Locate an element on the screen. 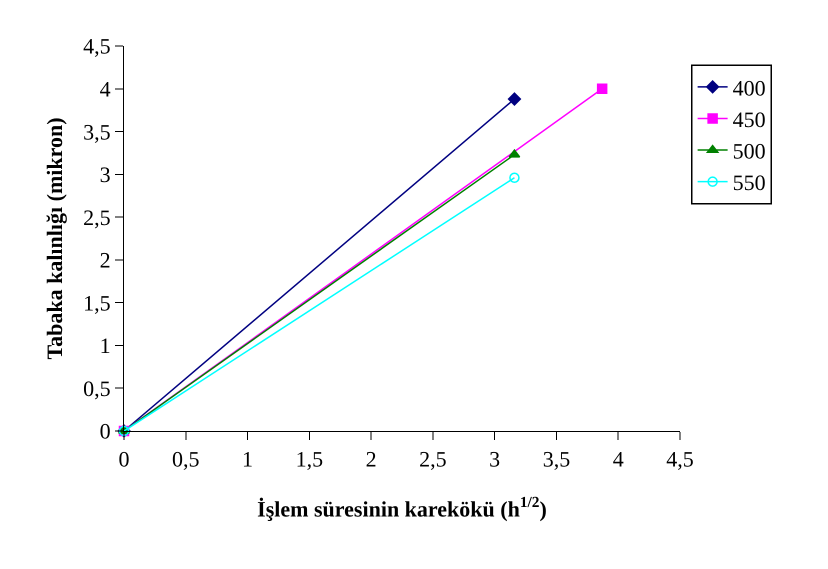 Image resolution: width=828 pixels, height=569 pixels. y-axis-title: Tabaka kalınlığı (mikron) is located at coordinates (54, 238).